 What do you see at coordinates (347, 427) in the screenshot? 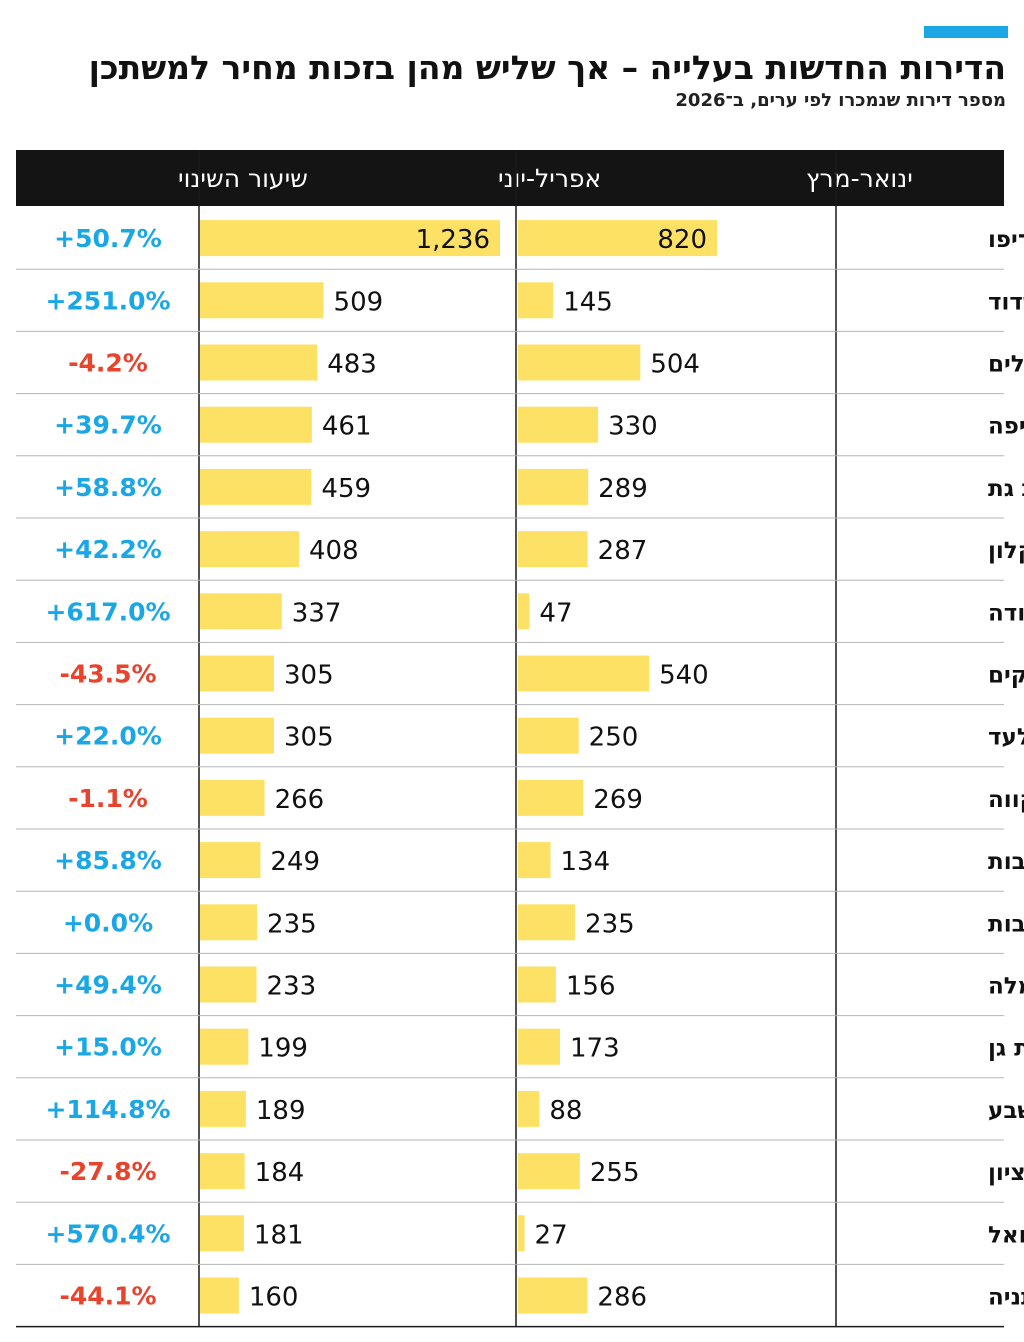
I see `value-label-q2: 461` at bounding box center [347, 427].